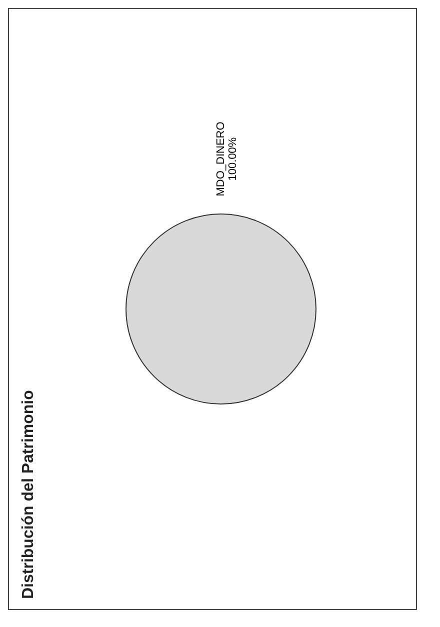 The height and width of the screenshot is (627, 440). Describe the element at coordinates (221, 158) in the screenshot. I see `slice-label: MDO_DINERO` at that location.